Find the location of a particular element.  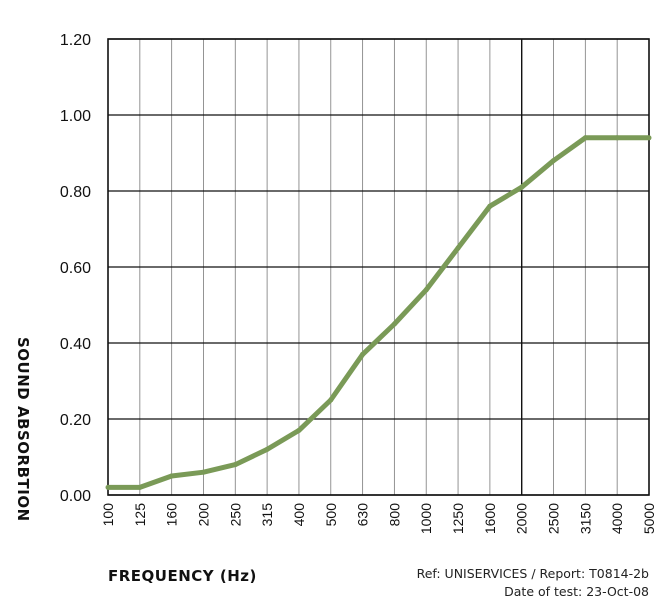

y-tick-label: 0.00 is located at coordinates (75, 496).